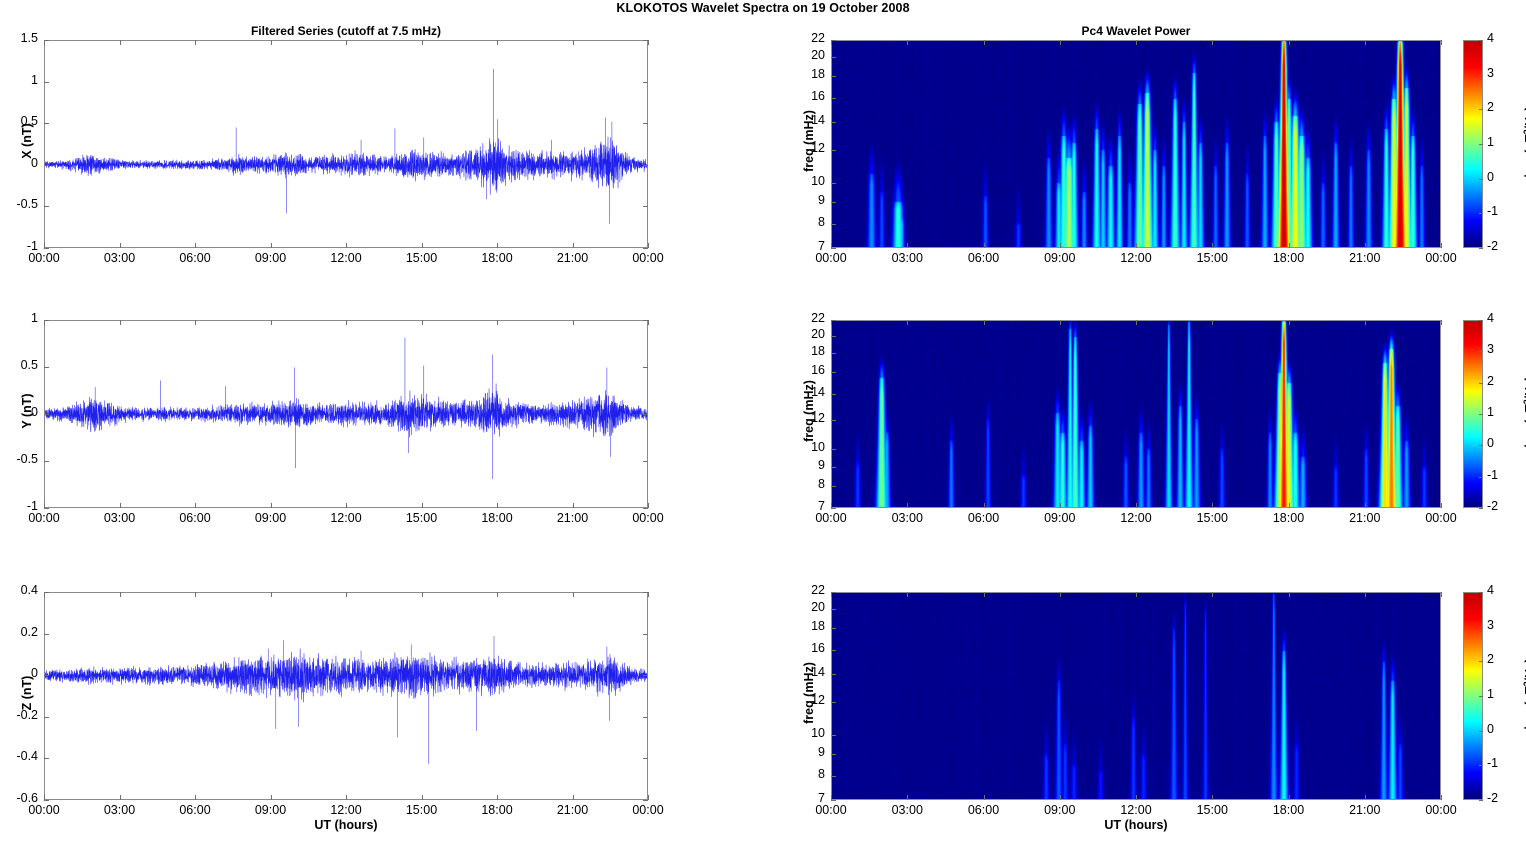 The height and width of the screenshot is (851, 1526). Describe the element at coordinates (1288, 258) in the screenshot. I see `x-tick-label: 18:00` at that location.